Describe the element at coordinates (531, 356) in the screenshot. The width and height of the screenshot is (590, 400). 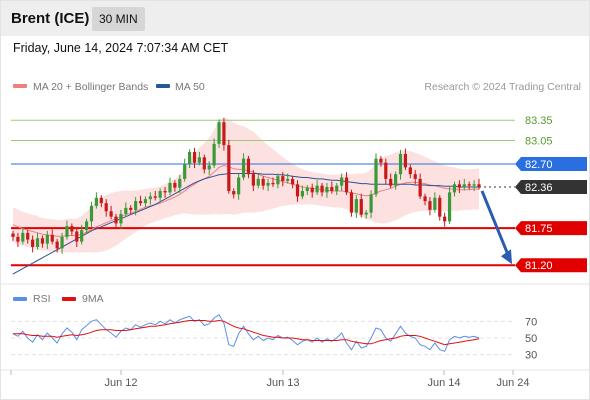
I see `rsi-tick-label: 30` at that location.